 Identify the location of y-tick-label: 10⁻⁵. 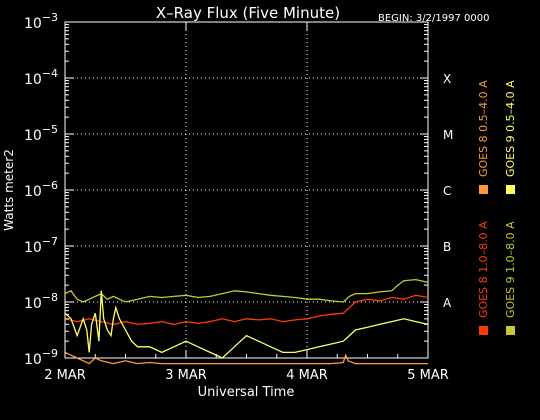
(41, 133).